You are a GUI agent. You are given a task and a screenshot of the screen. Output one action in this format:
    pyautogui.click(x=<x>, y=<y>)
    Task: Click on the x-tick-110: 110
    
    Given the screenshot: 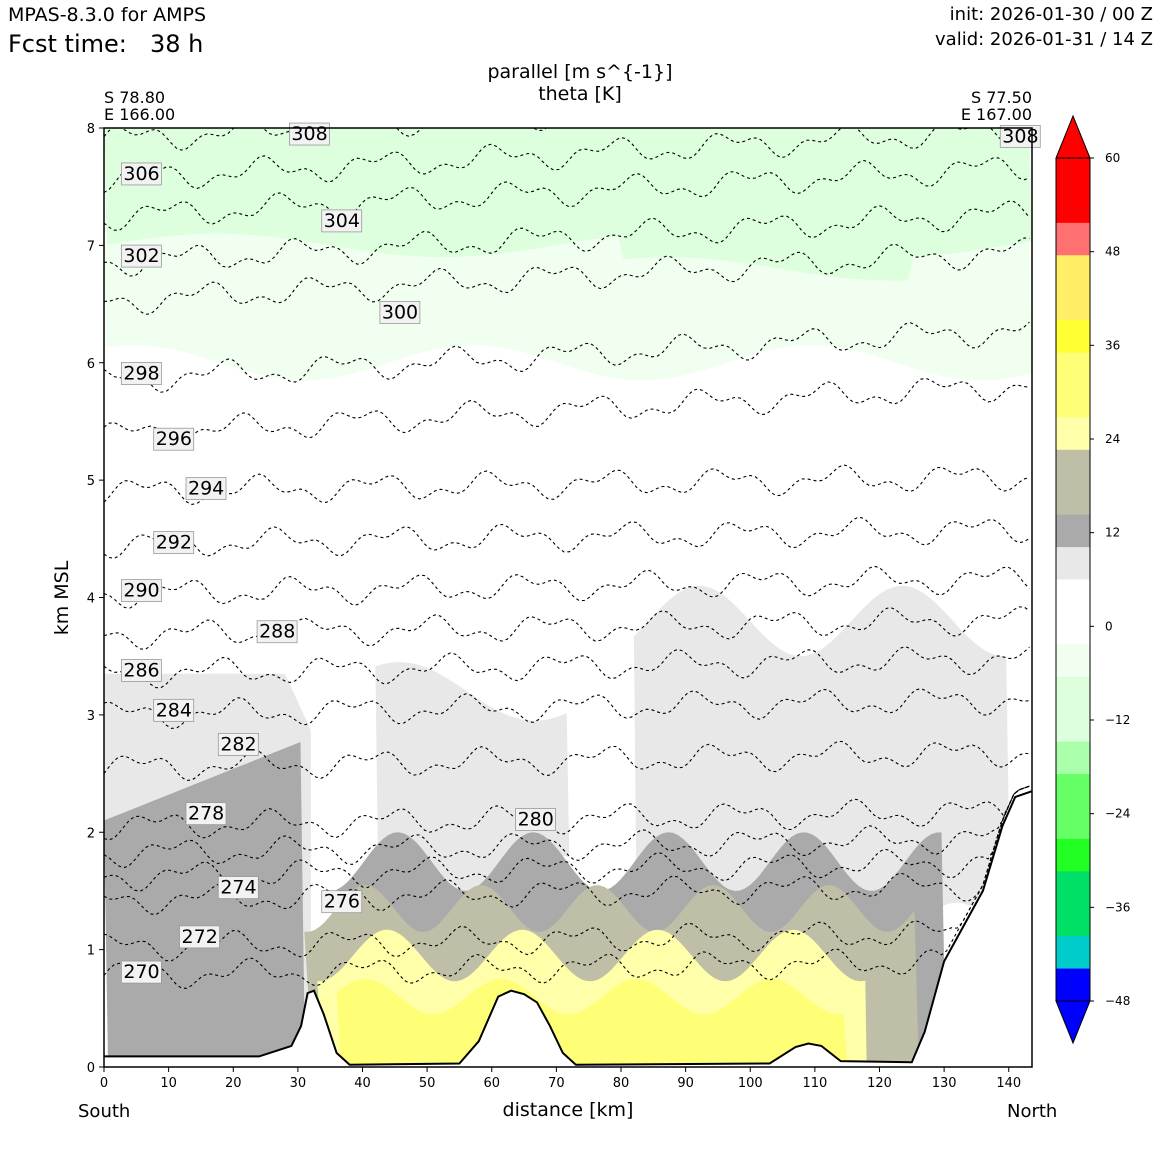 What is the action you would take?
    pyautogui.click(x=814, y=1079)
    